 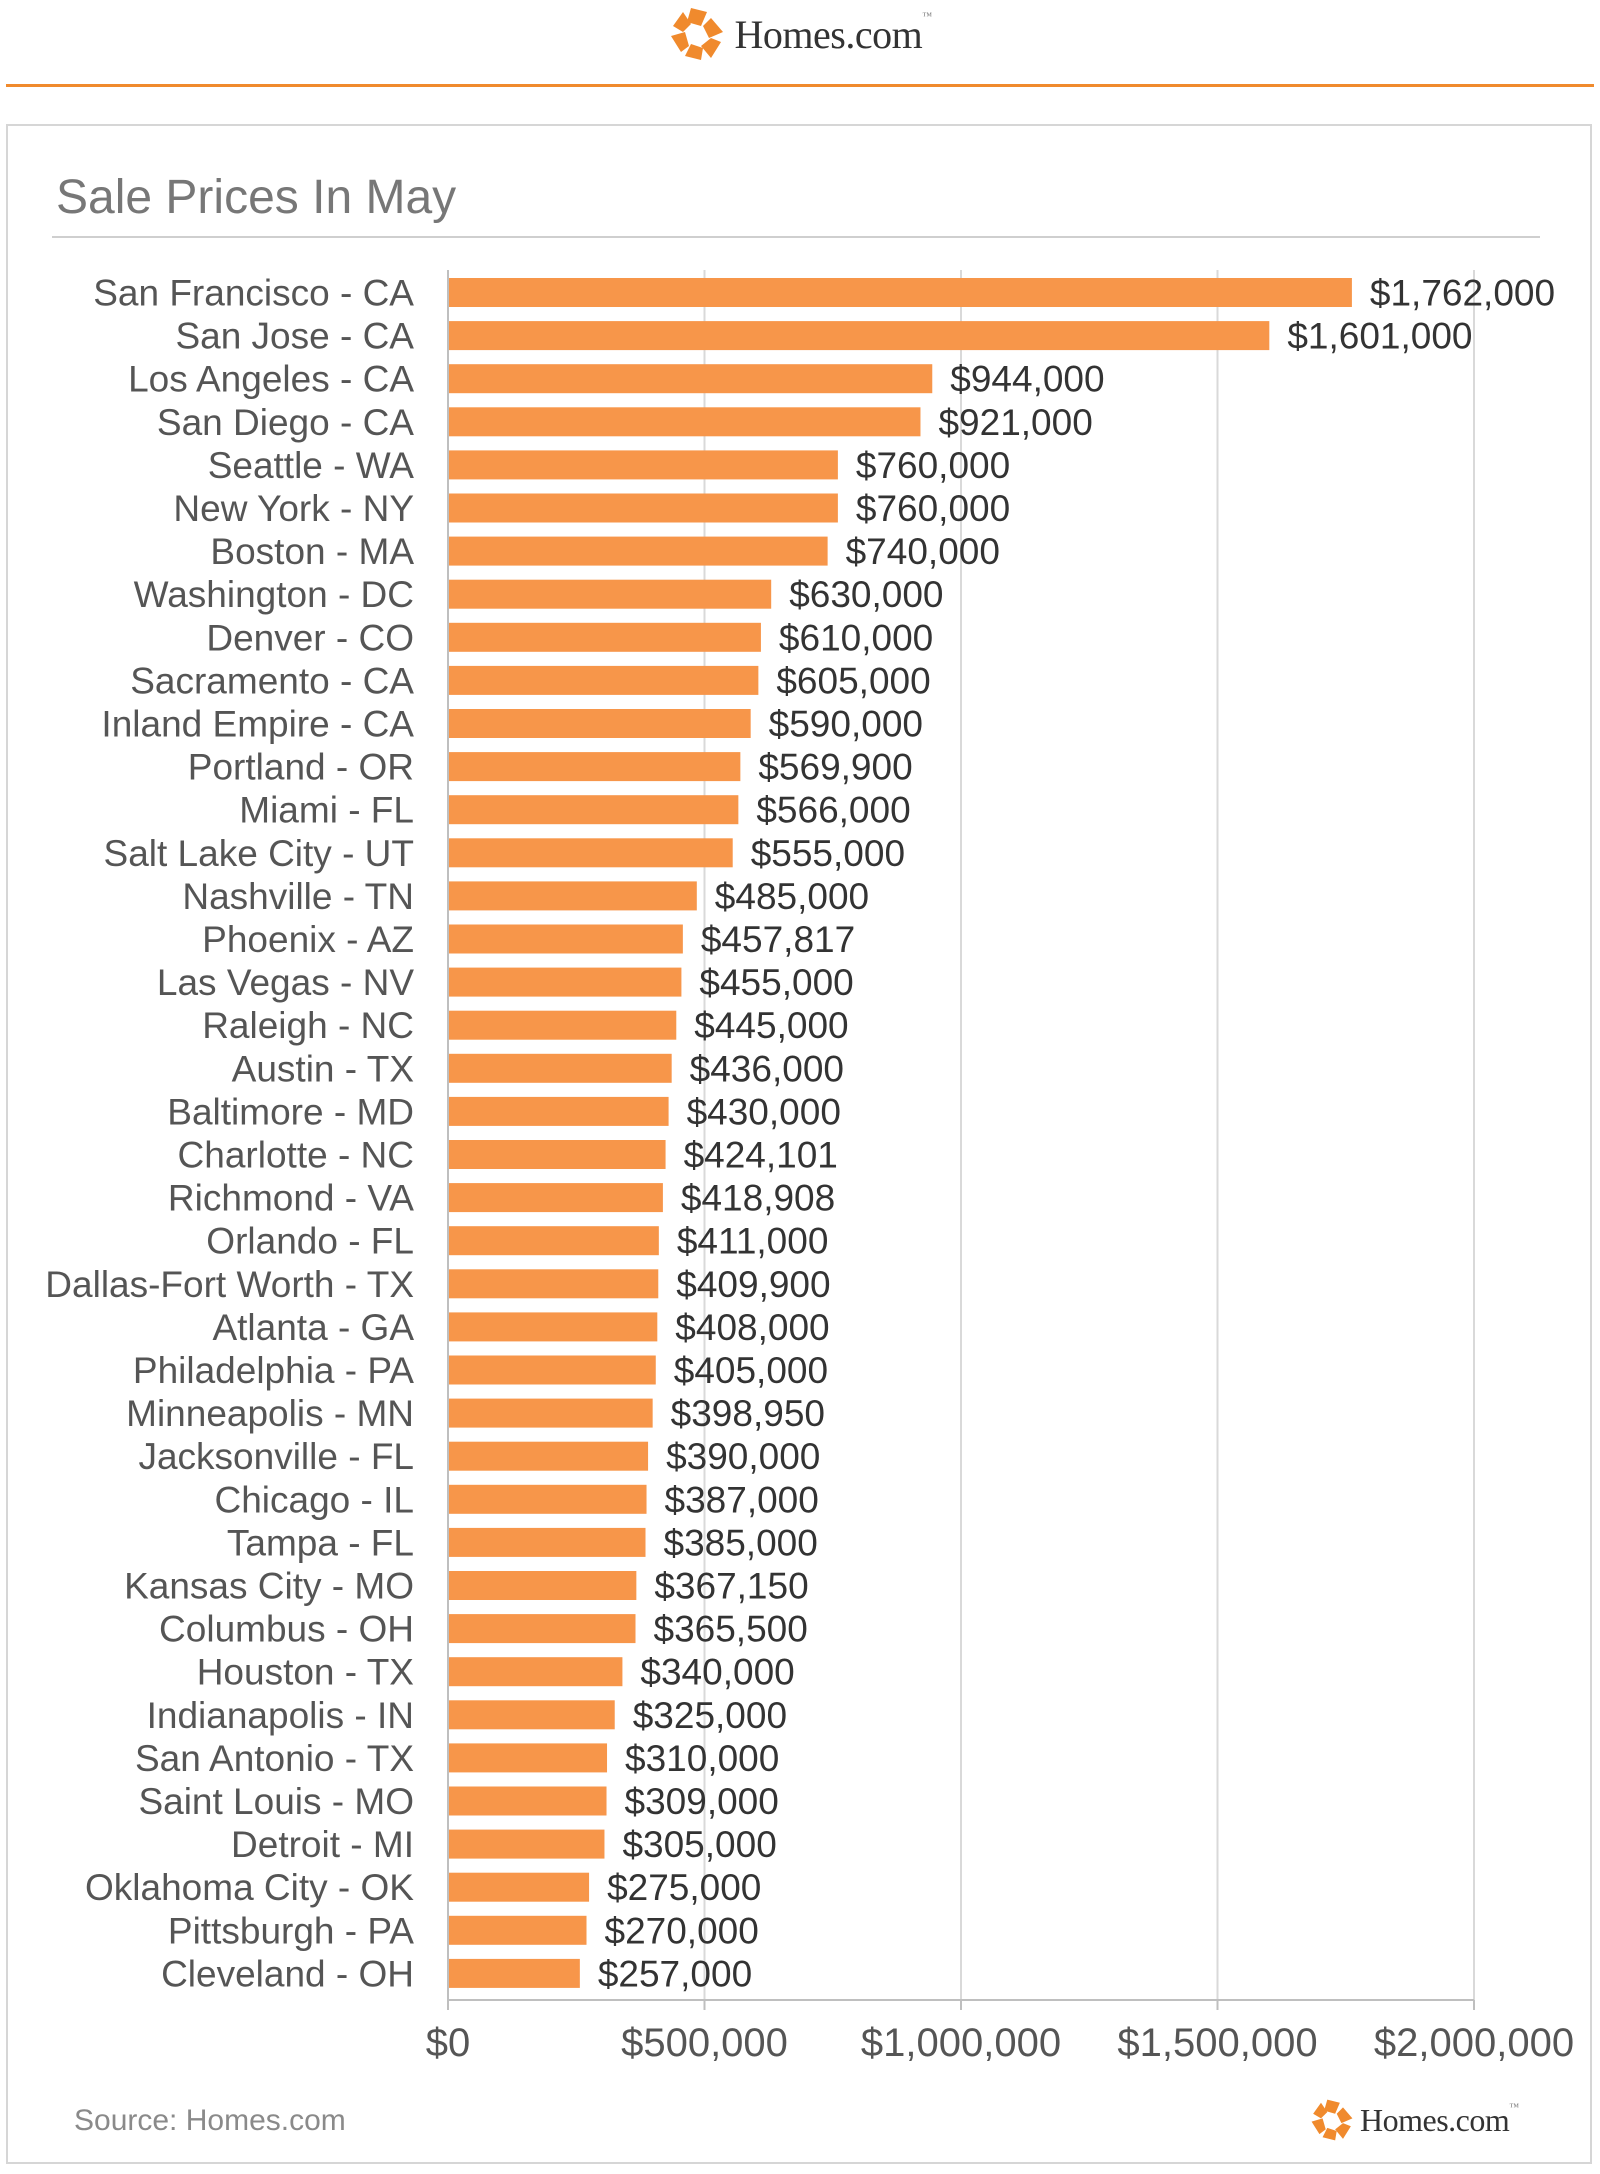 What do you see at coordinates (269, 1586) in the screenshot?
I see `category-label: Kansas City - MO` at bounding box center [269, 1586].